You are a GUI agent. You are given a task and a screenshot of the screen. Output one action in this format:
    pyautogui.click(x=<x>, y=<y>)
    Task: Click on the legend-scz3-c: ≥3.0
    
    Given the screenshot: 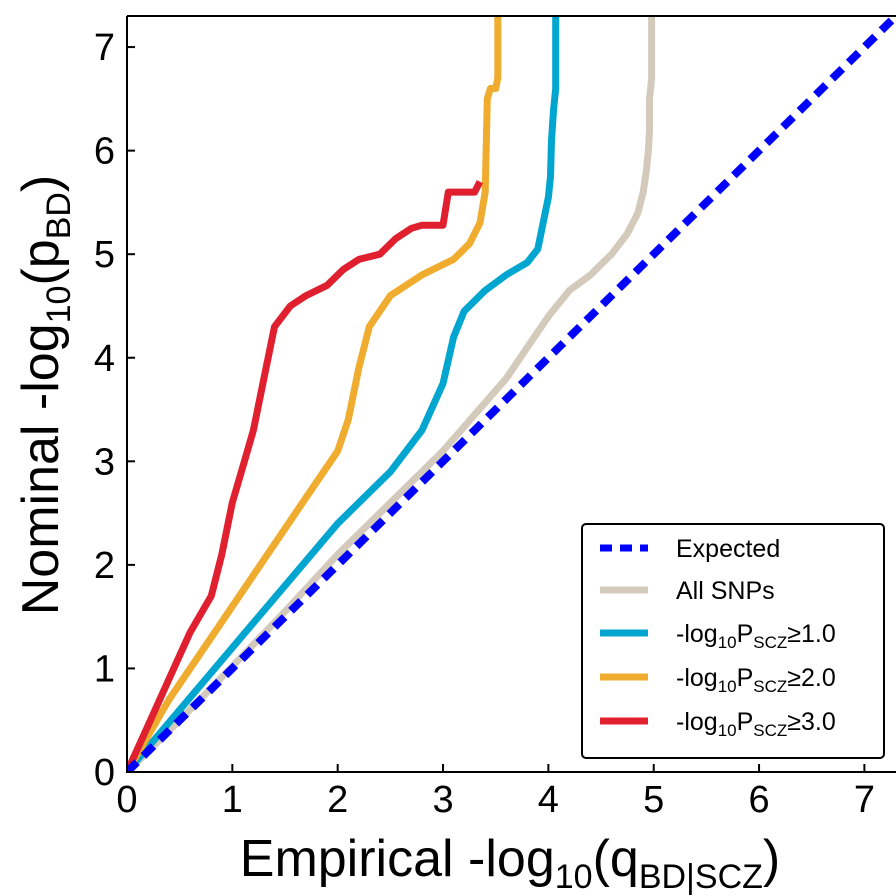 What is the action you would take?
    pyautogui.click(x=811, y=722)
    